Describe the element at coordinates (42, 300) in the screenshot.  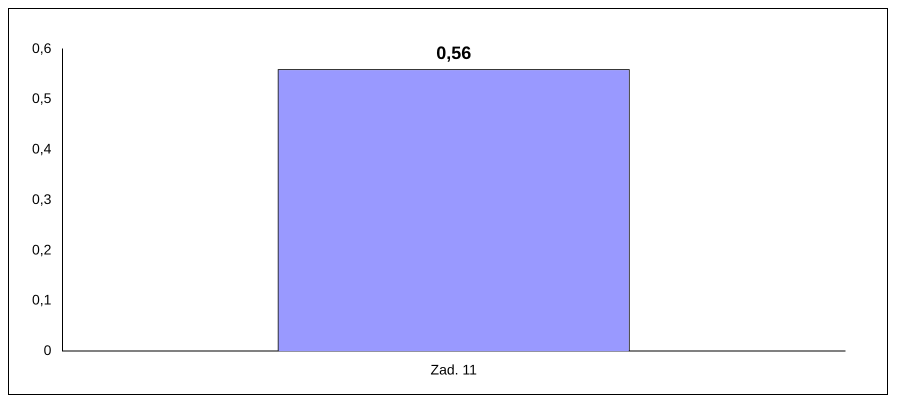
I see `y-tick-label: 0,1` at that location.